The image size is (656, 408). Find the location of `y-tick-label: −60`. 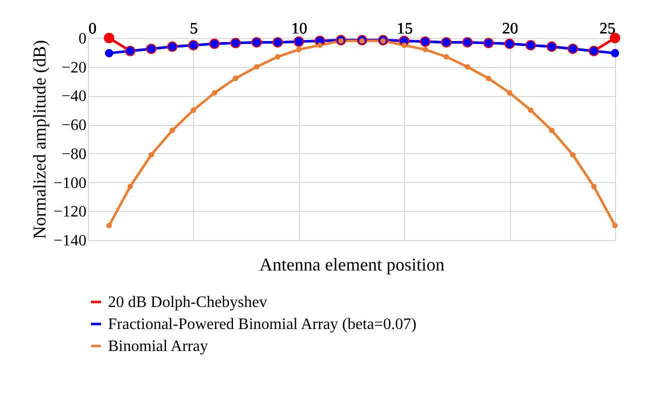

y-tick-label: −60 is located at coordinates (73, 125).